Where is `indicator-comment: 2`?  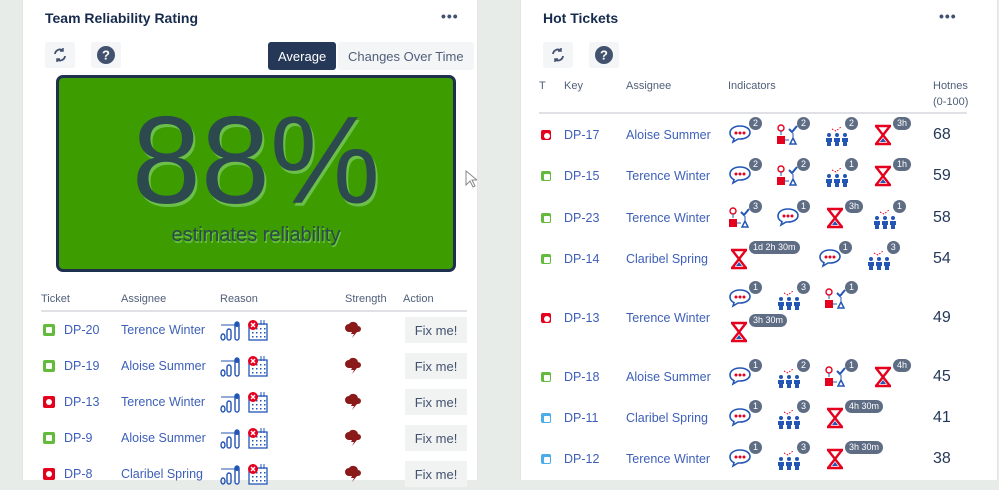
indicator-comment: 2 is located at coordinates (745, 133).